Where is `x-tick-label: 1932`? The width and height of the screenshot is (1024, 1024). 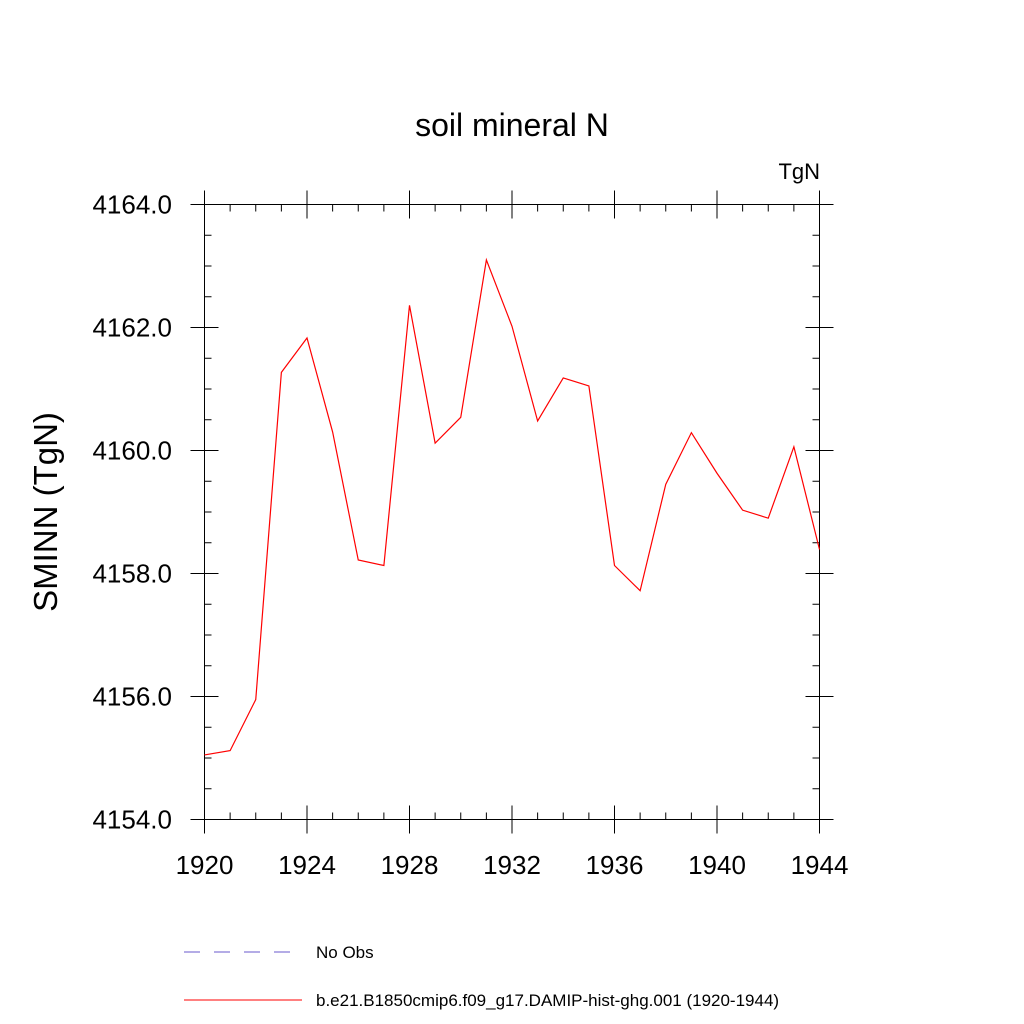 x-tick-label: 1932 is located at coordinates (512, 865).